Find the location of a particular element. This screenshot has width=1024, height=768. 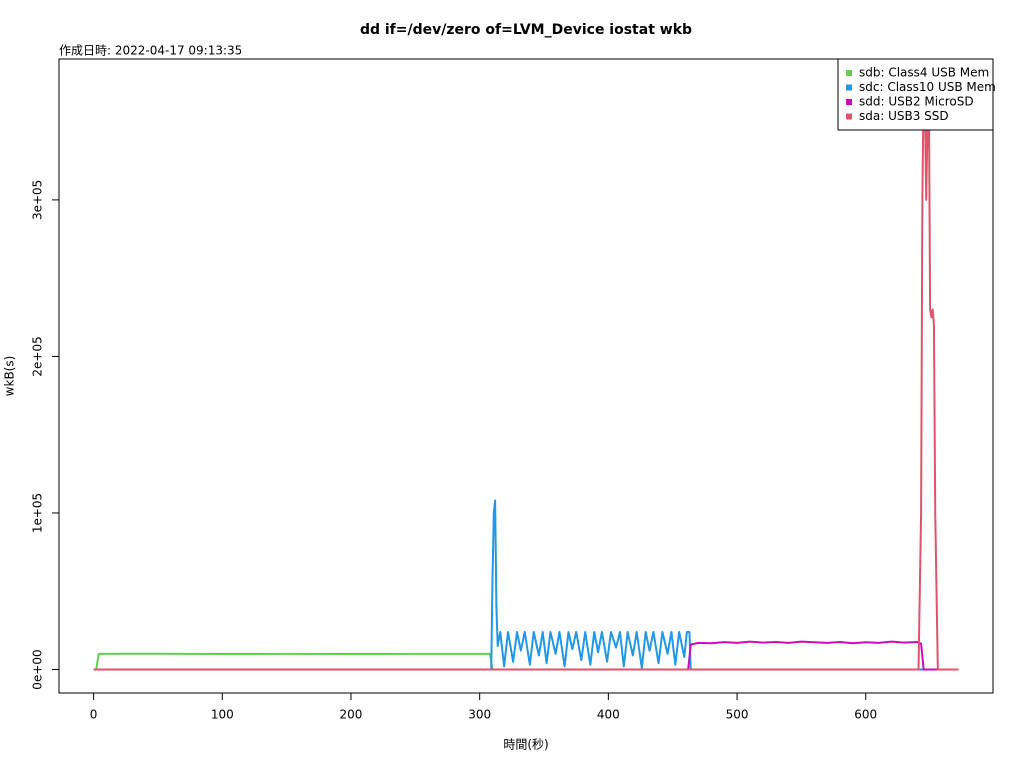

legend-label: sda: USB3 SSD is located at coordinates (904, 116).